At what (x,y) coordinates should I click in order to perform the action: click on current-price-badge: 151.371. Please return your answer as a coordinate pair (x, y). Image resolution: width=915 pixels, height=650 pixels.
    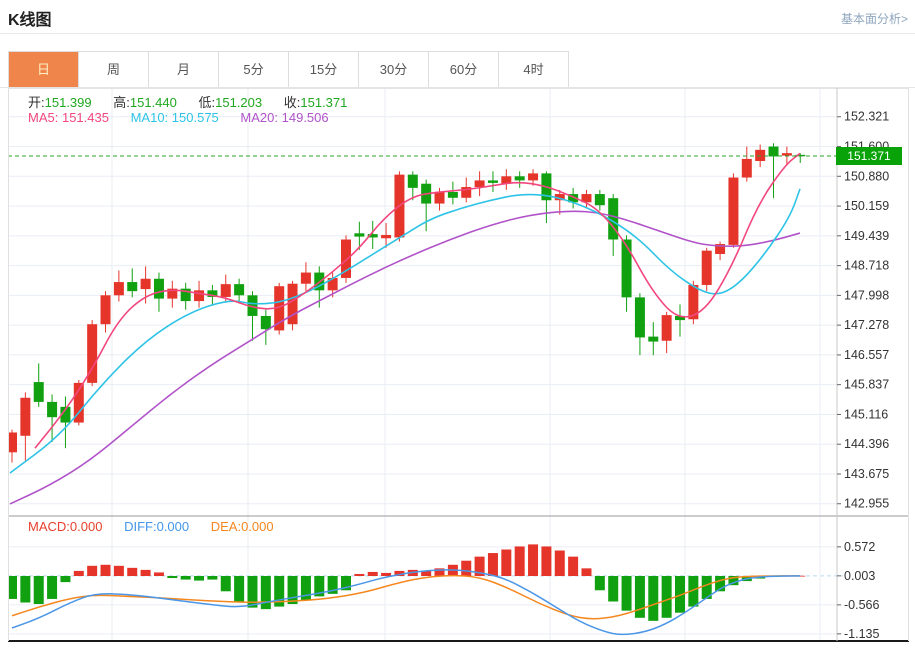
    Looking at the image, I should click on (869, 156).